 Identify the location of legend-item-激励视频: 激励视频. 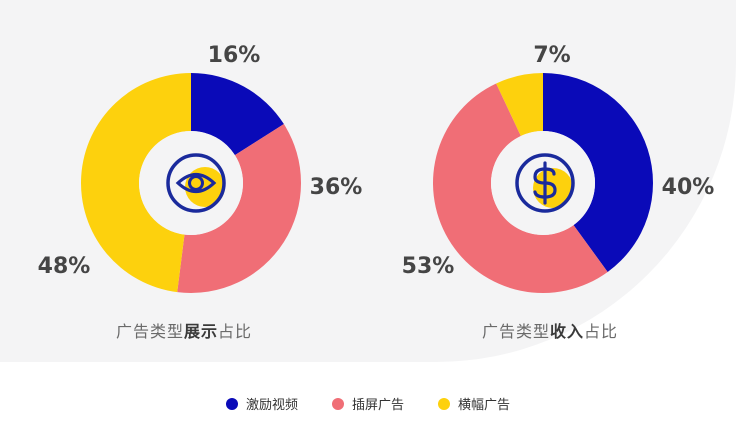
(261, 403).